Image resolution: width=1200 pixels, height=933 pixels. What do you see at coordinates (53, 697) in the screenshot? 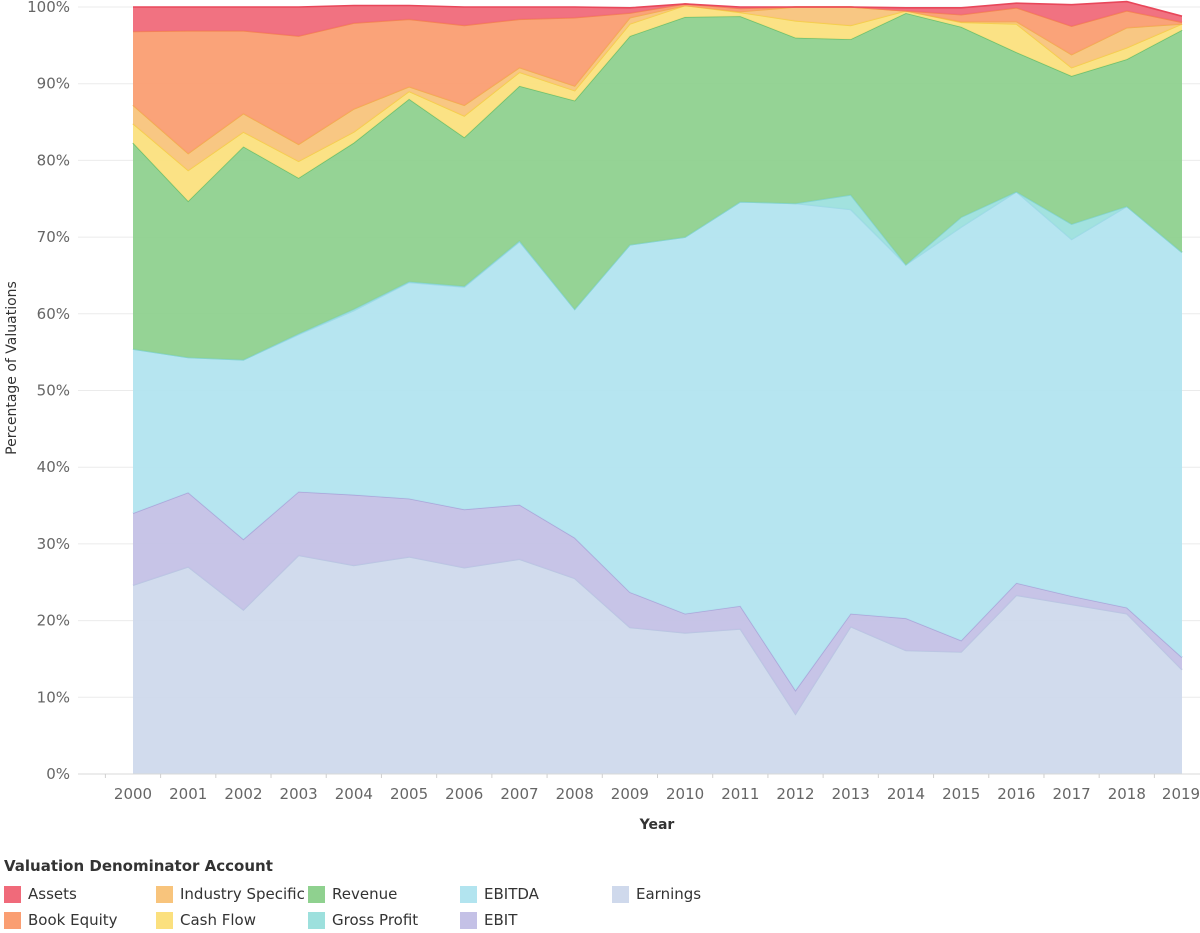
I see `y-tick-label: 10%` at bounding box center [53, 697].